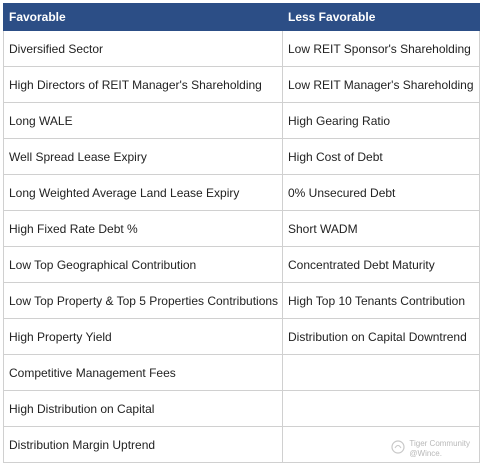 The width and height of the screenshot is (482, 467). I want to click on table-row: Distribution Margin Uptrend, so click(241, 444).